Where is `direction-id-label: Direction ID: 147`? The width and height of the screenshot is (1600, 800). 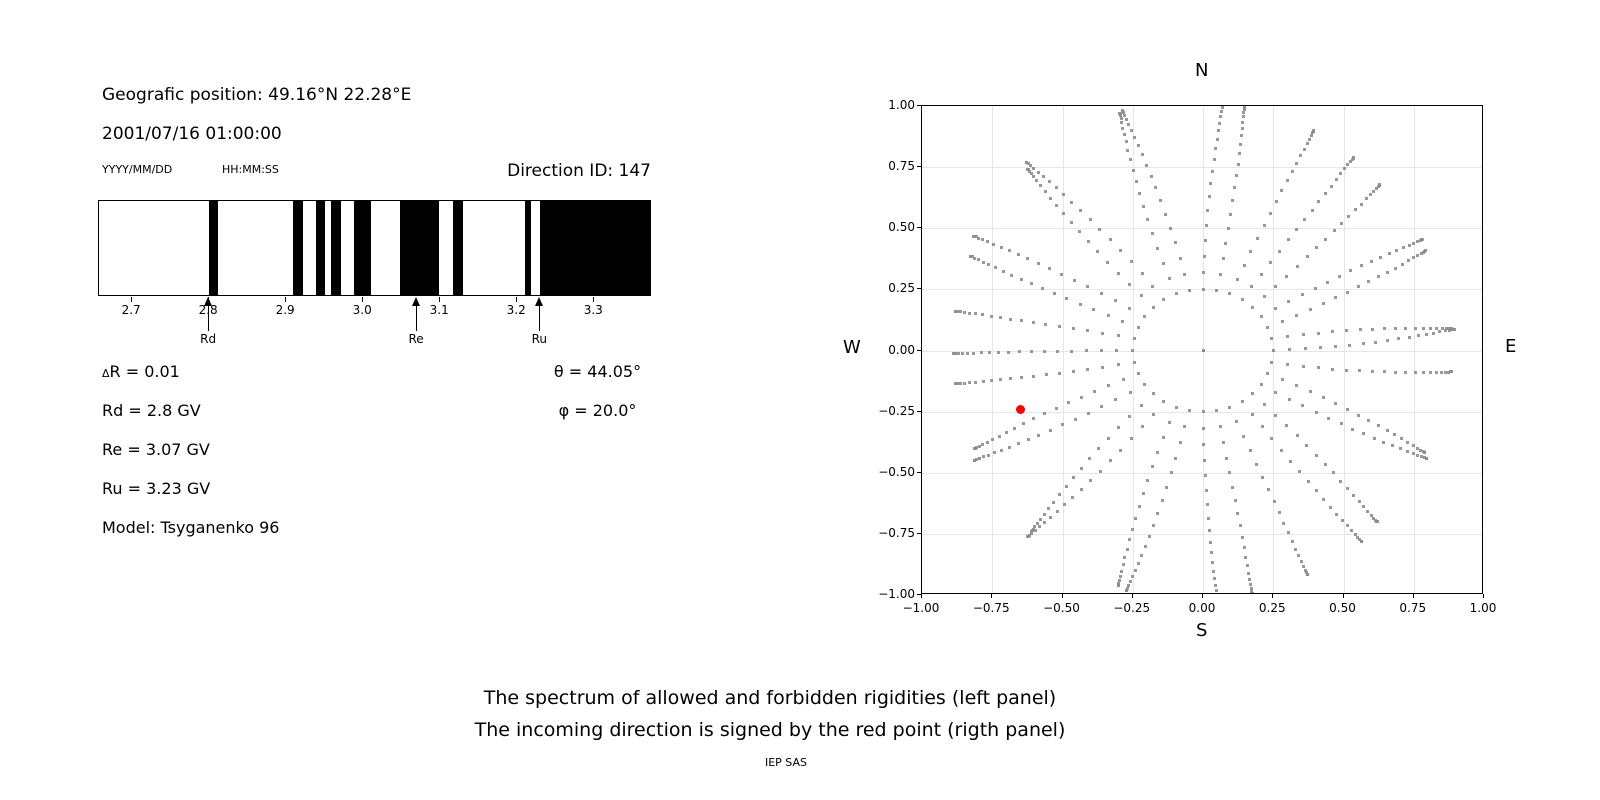 direction-id-label: Direction ID: 147 is located at coordinates (579, 171).